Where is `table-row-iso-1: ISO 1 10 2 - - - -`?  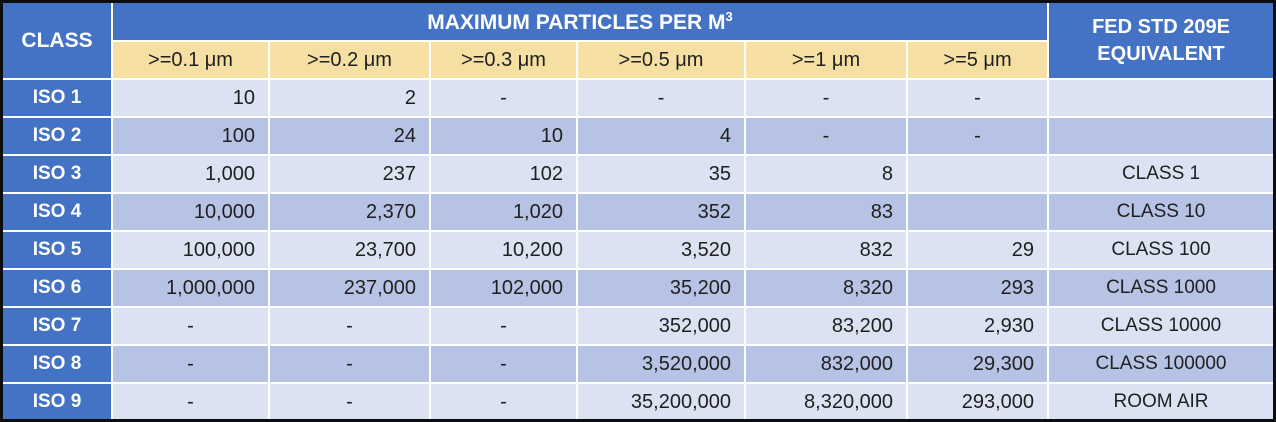
table-row-iso-1: ISO 1 10 2 - - - - is located at coordinates (638, 98).